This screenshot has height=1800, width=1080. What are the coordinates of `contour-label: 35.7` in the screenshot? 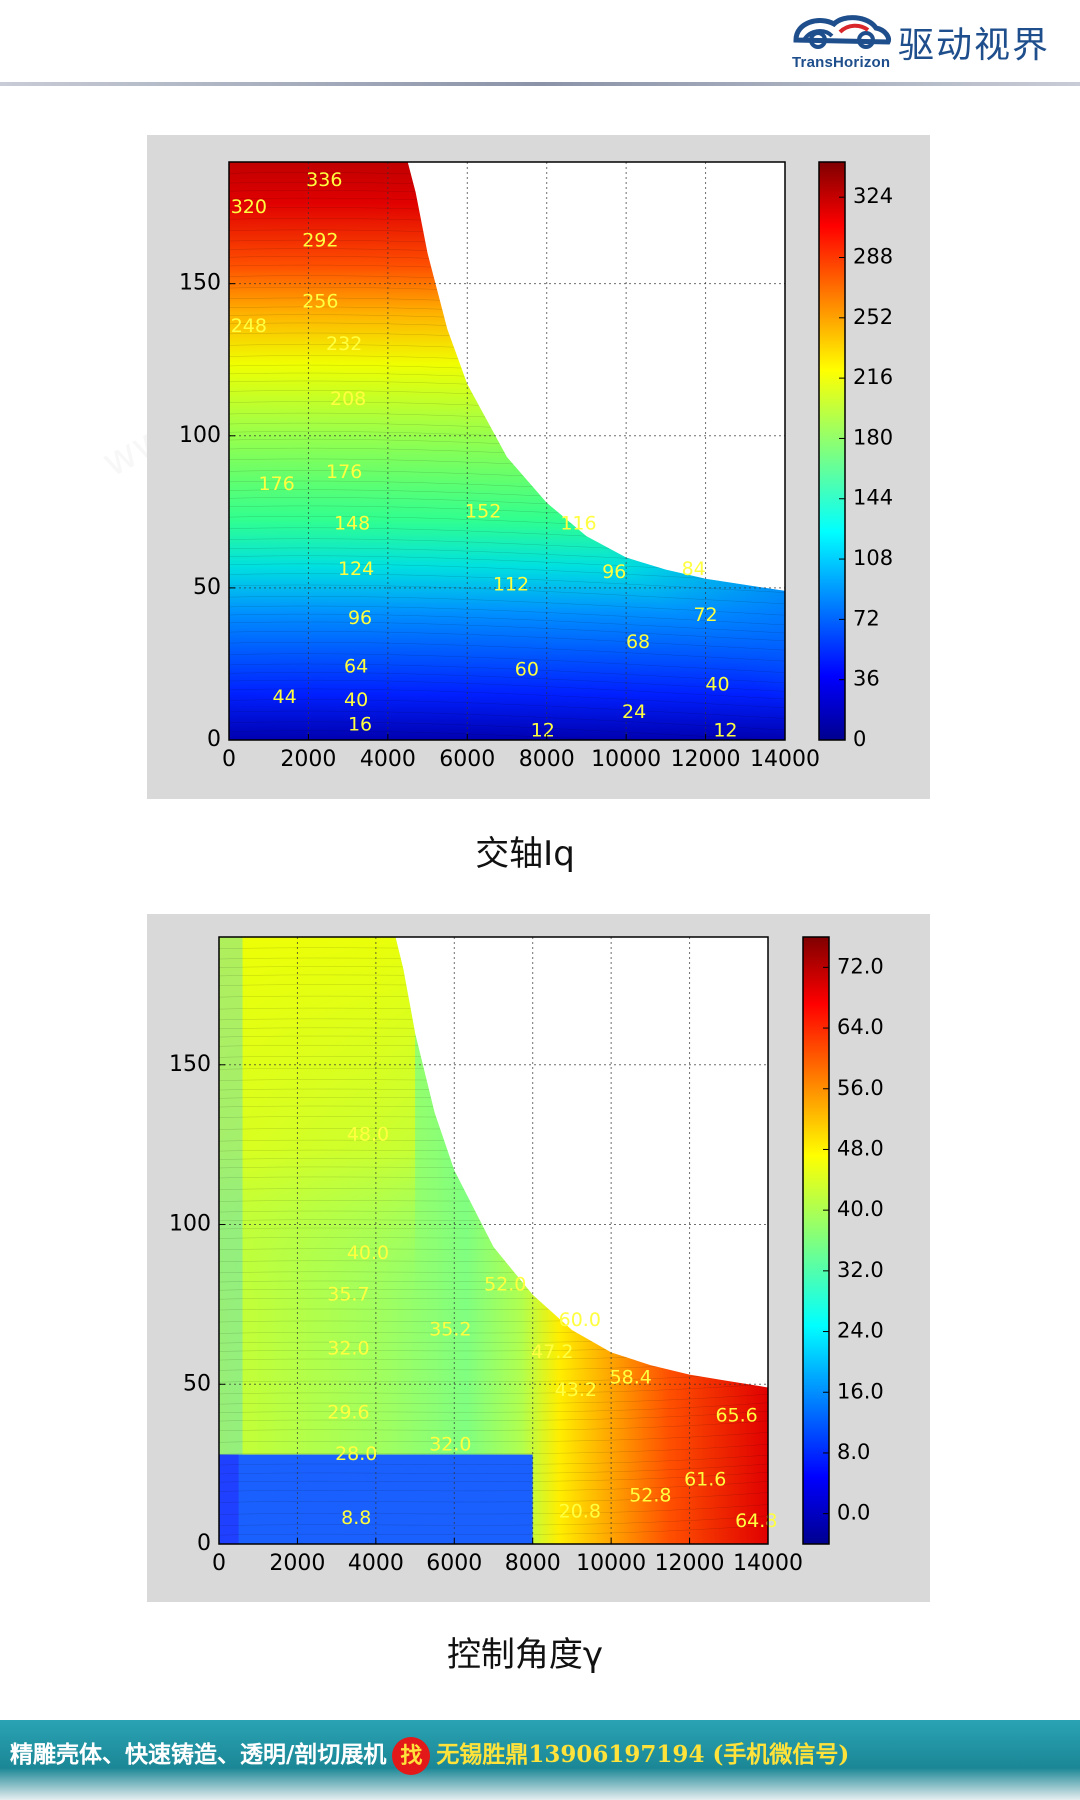 It's located at (348, 1294).